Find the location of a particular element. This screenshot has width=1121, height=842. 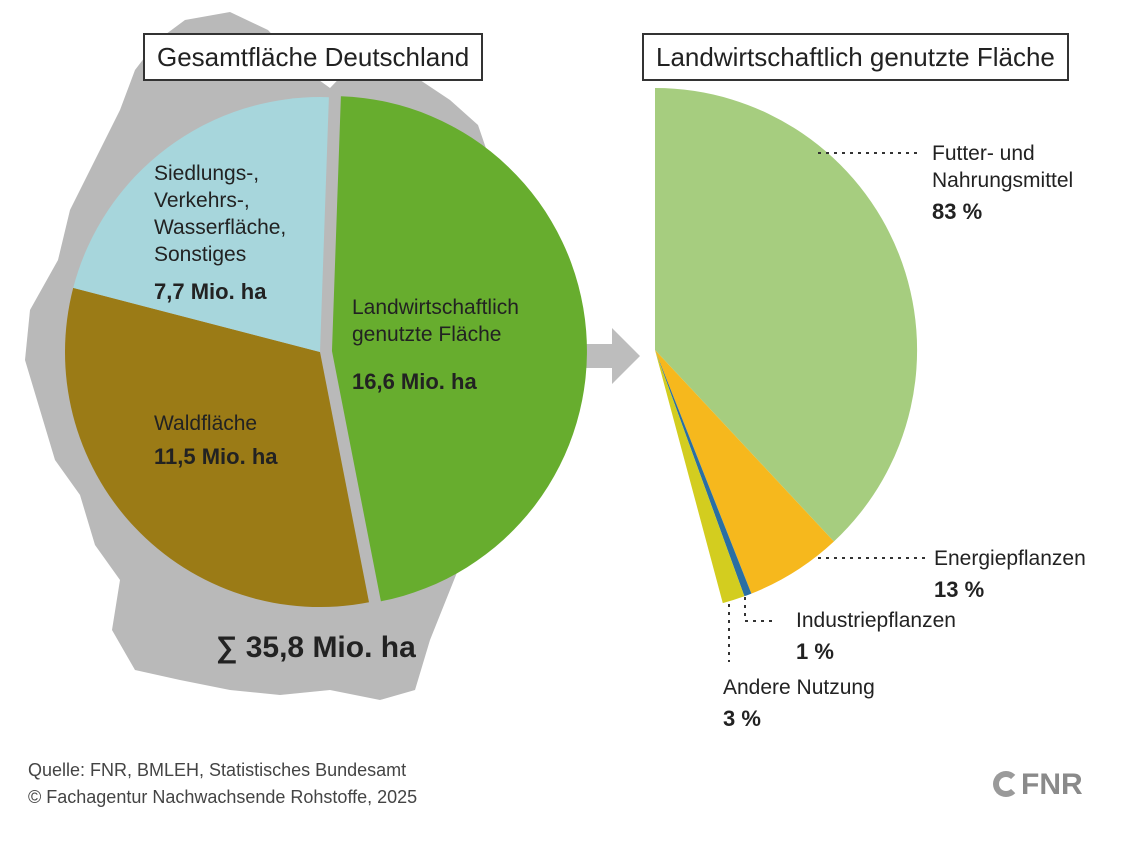

slice-industrie is located at coordinates (703, 473).